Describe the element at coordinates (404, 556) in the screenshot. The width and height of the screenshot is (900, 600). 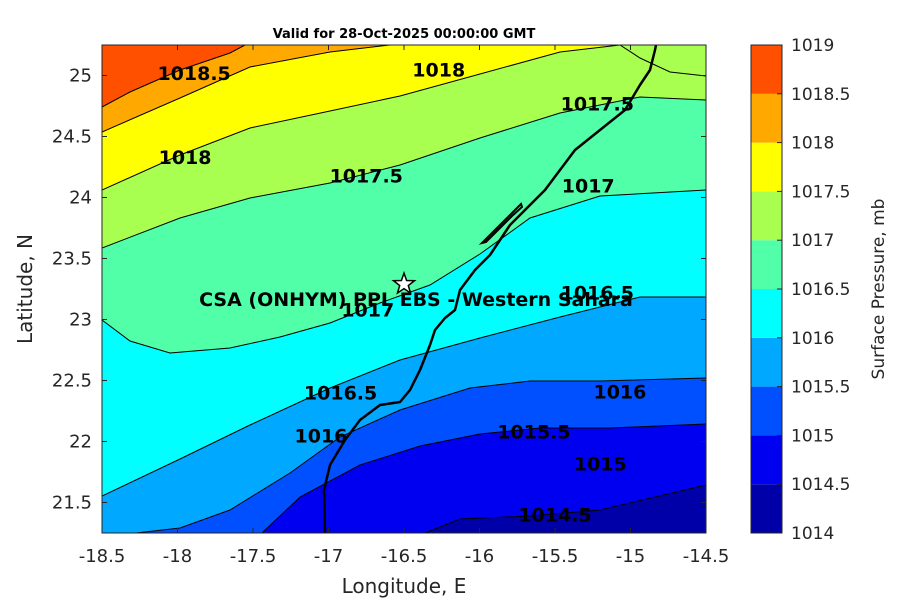
I see `x-tick-label: -16.5` at that location.